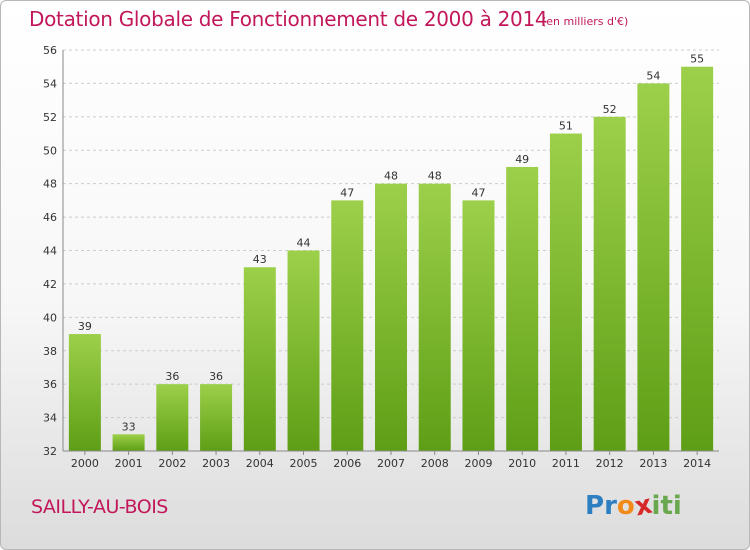 This screenshot has width=750, height=550. Describe the element at coordinates (99, 507) in the screenshot. I see `town-name: SAILLY-AU-BOIS` at that location.